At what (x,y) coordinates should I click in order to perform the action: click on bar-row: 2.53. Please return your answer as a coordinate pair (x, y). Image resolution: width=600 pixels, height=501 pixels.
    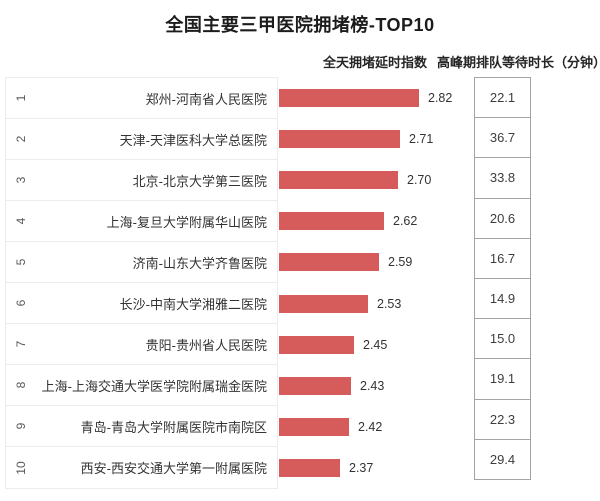
    Looking at the image, I should click on (376, 303).